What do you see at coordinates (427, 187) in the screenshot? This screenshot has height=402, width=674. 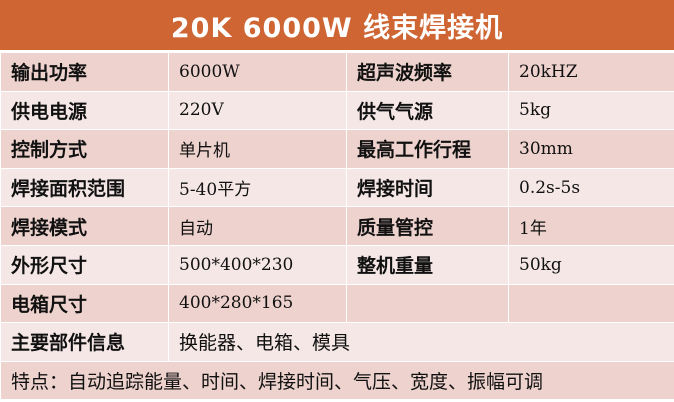 I see `spec-label: 焊接时间` at bounding box center [427, 187].